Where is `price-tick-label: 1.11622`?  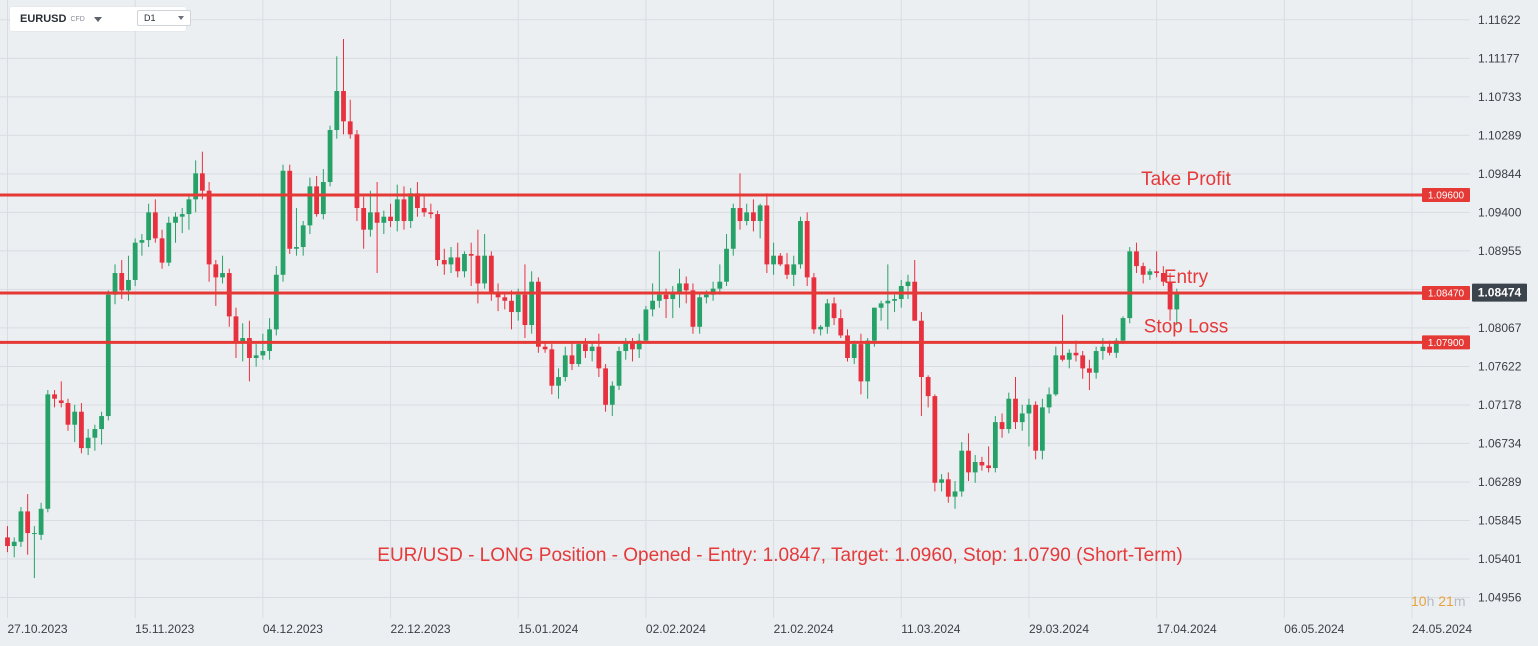
price-tick-label: 1.11622 is located at coordinates (1499, 20).